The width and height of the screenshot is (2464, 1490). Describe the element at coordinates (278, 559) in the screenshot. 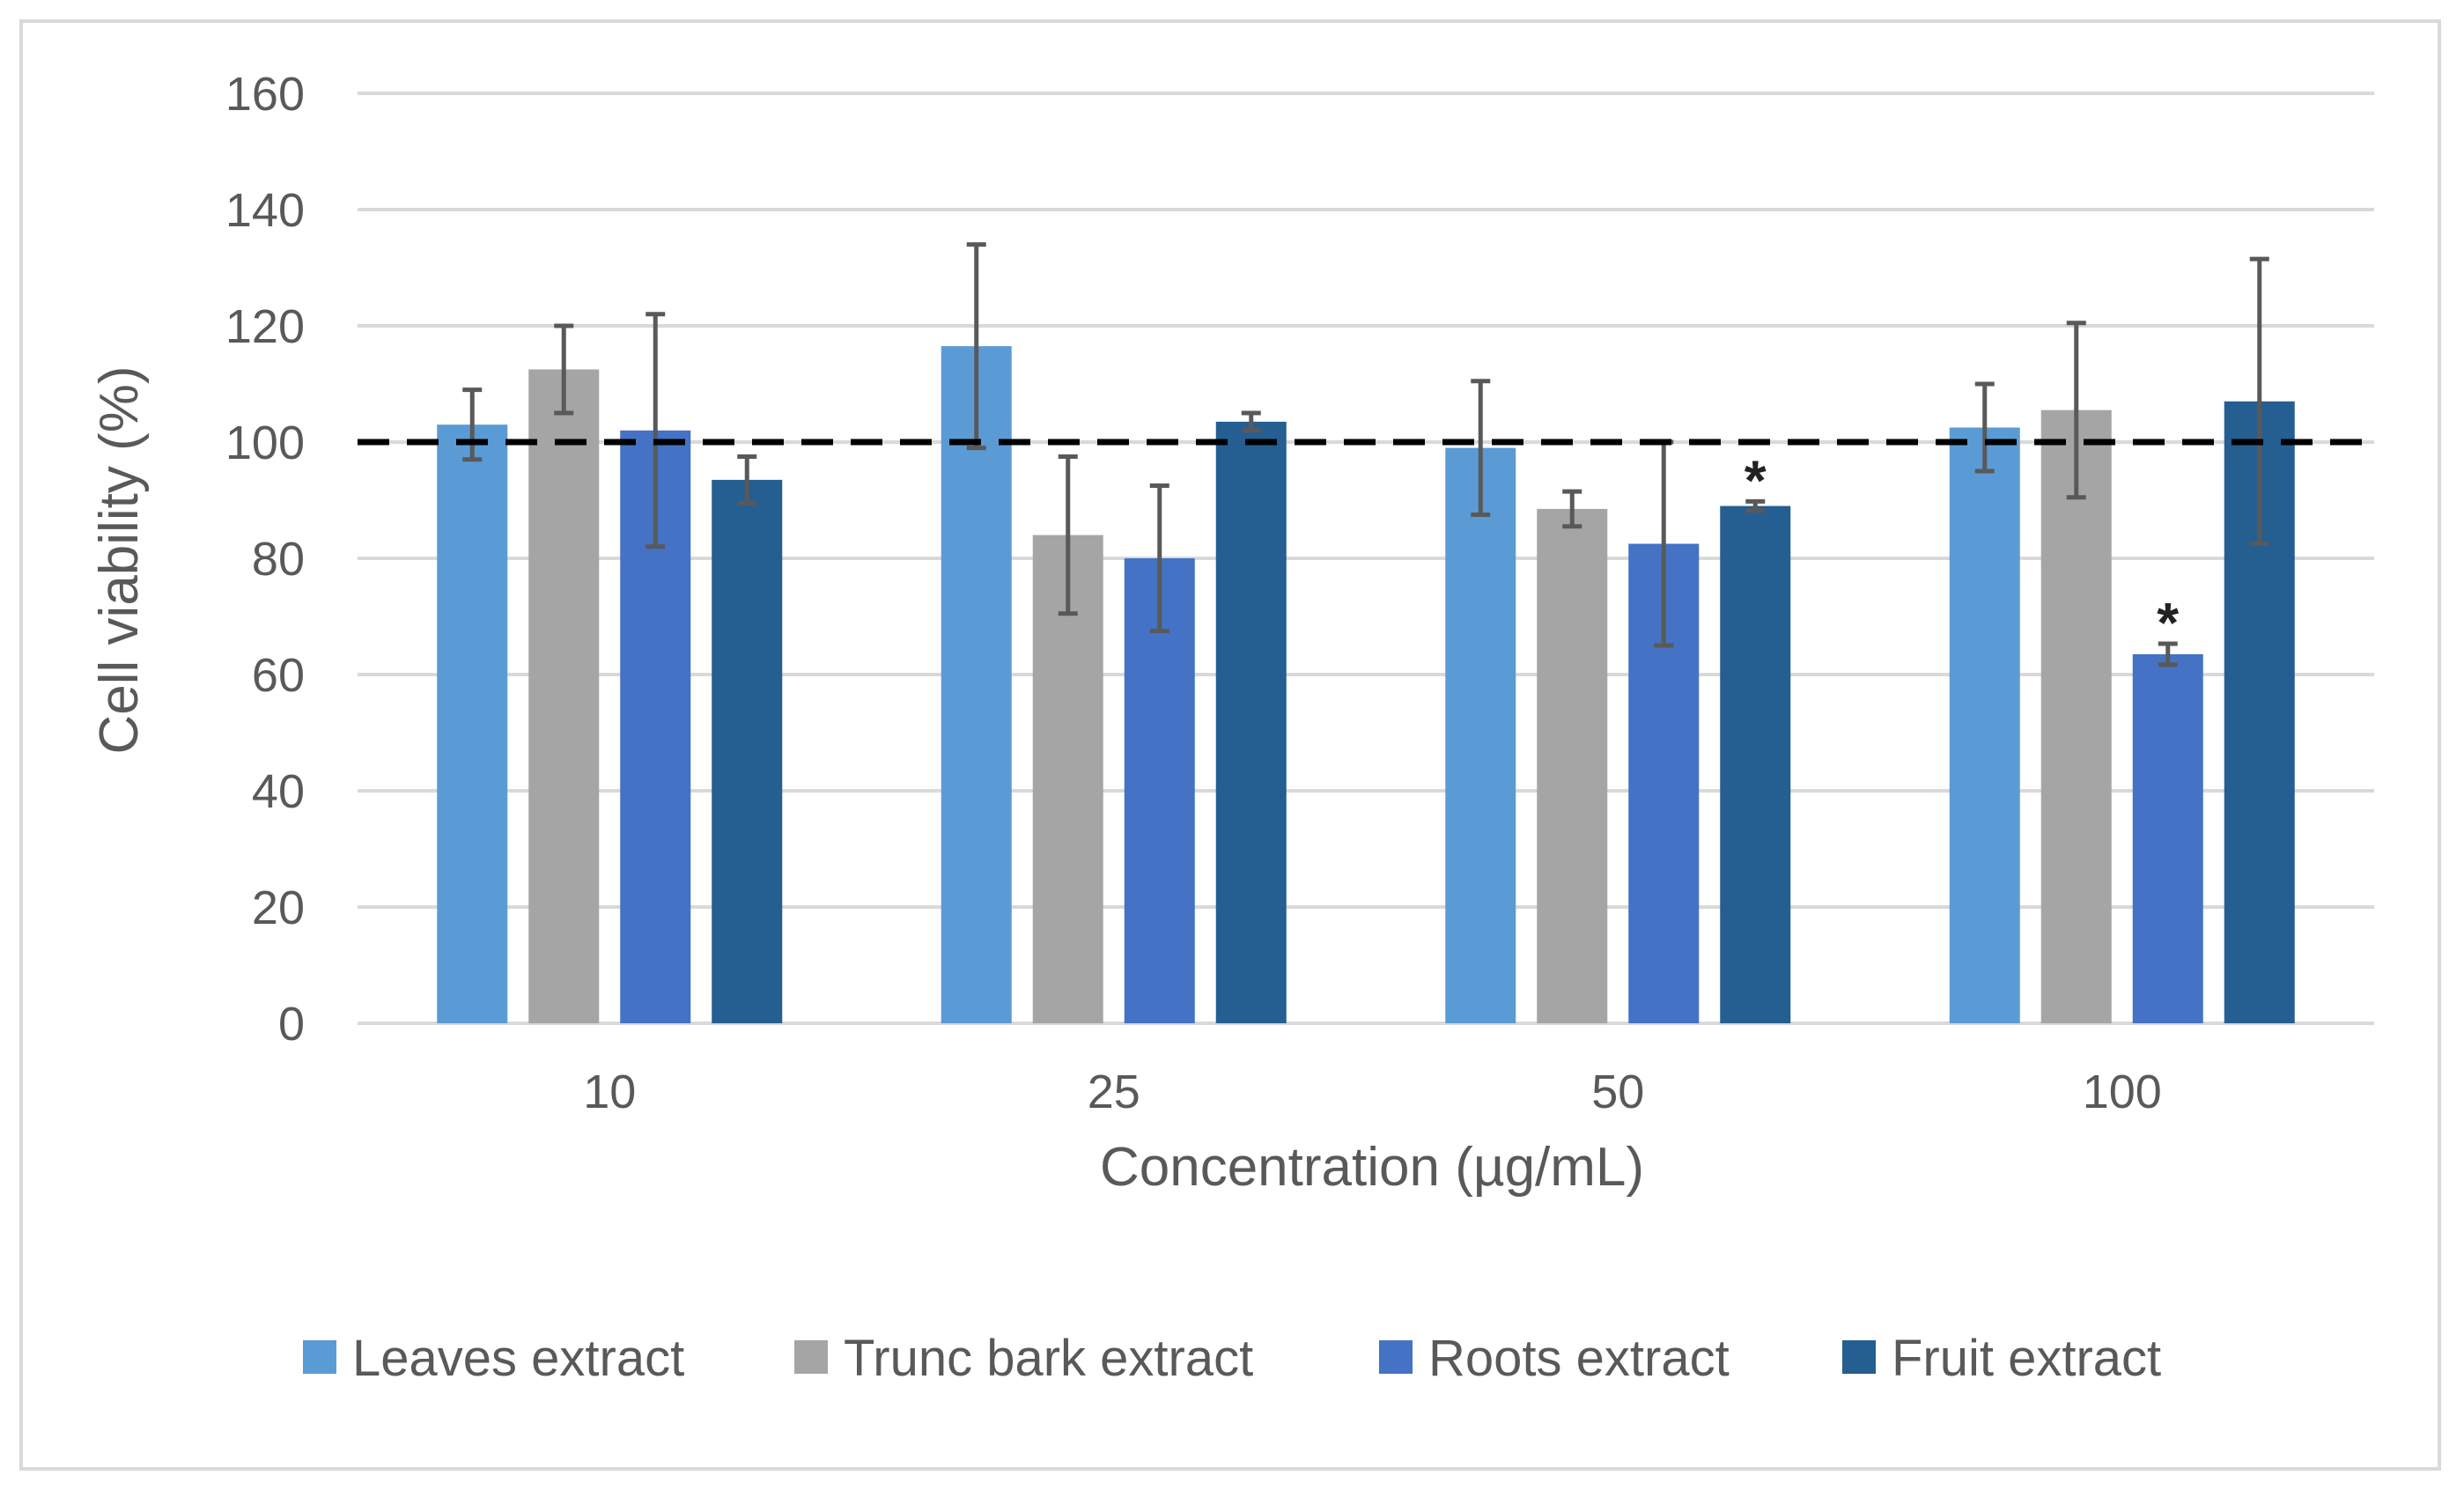

I see `y-tick-label: 80` at that location.